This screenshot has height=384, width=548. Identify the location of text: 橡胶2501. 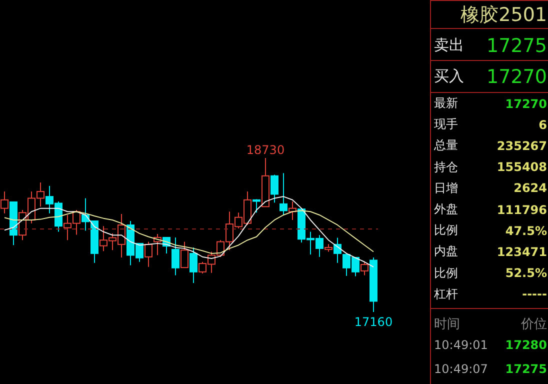
(489, 14).